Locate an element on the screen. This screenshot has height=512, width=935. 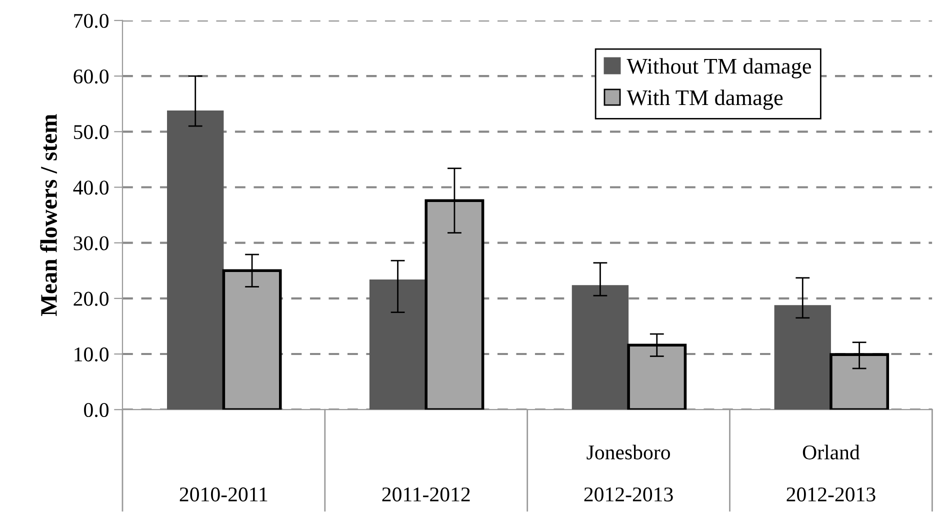
y-tick-label: 10.0 is located at coordinates (91, 354).